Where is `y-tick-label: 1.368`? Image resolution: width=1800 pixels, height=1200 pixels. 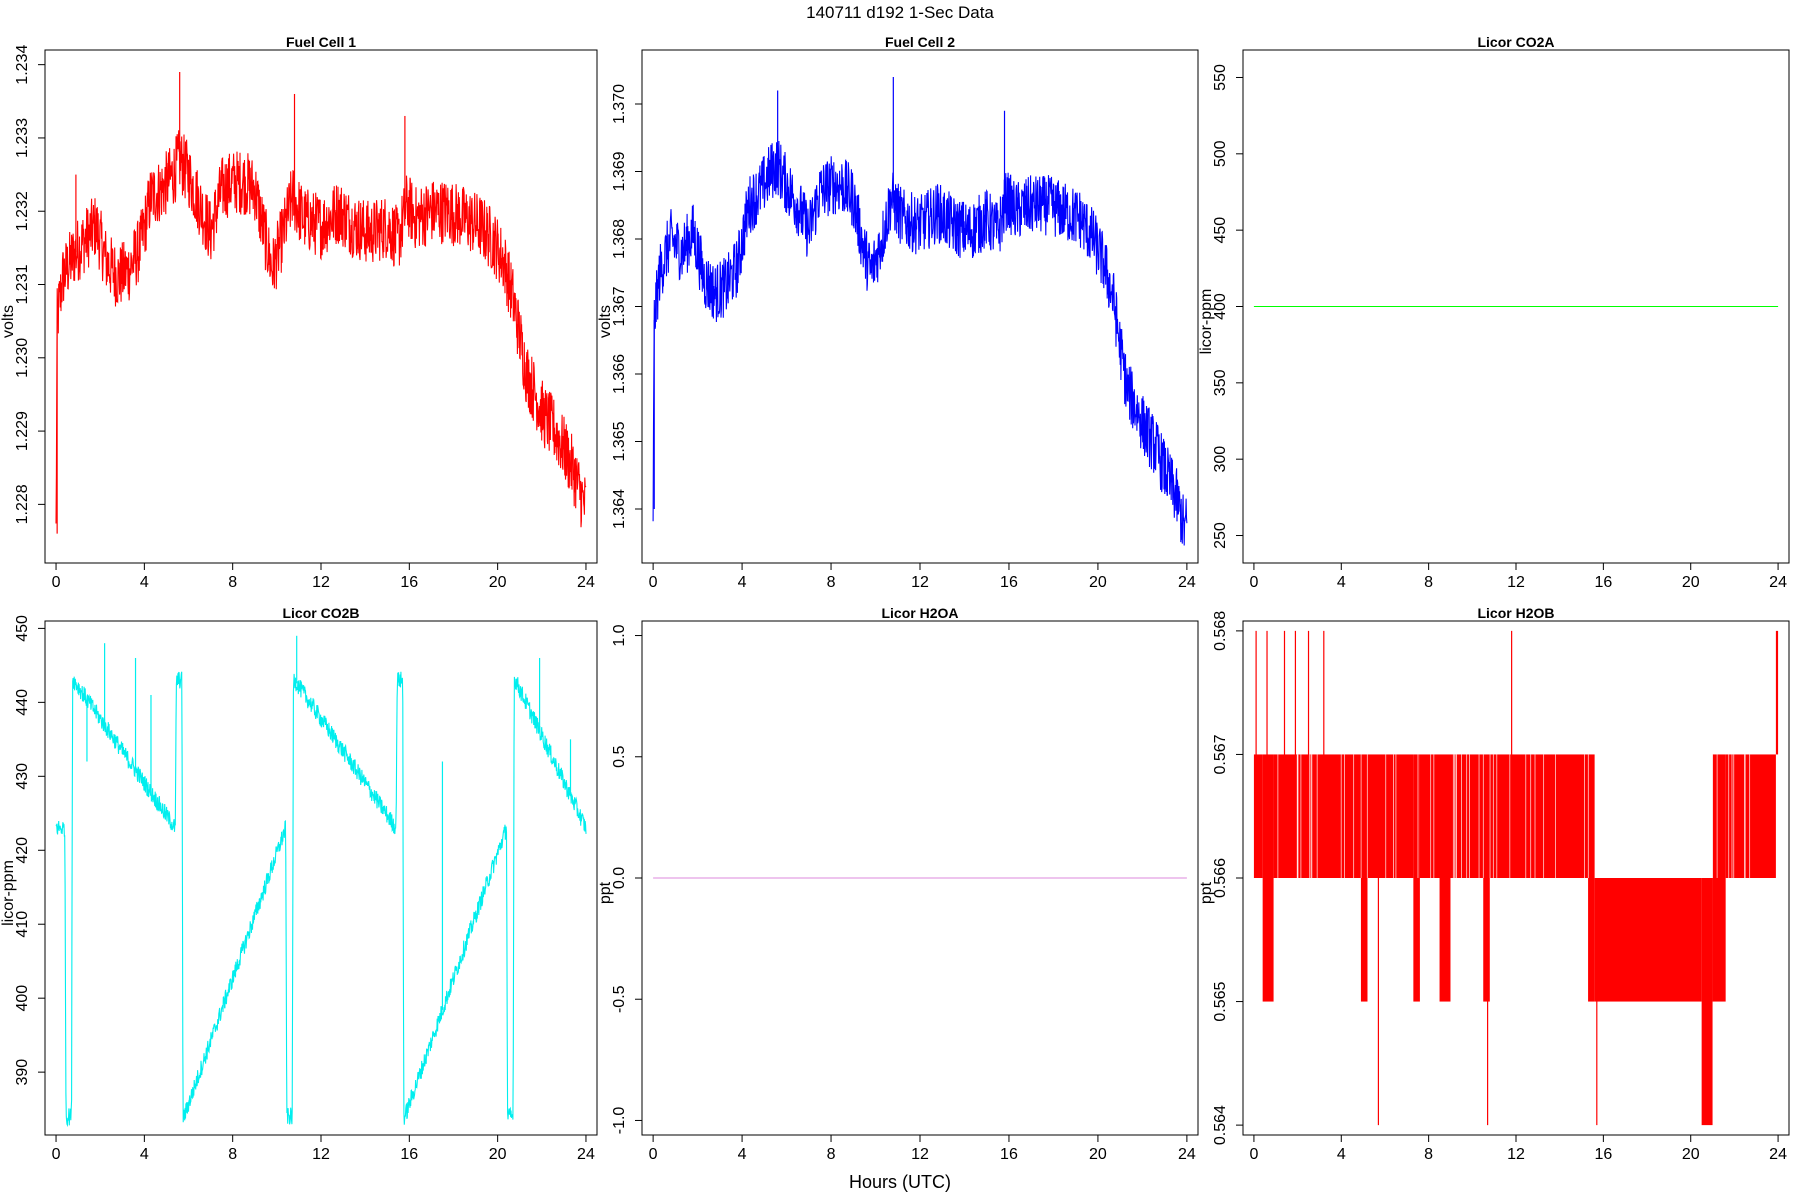 y-tick-label: 1.368 is located at coordinates (619, 239).